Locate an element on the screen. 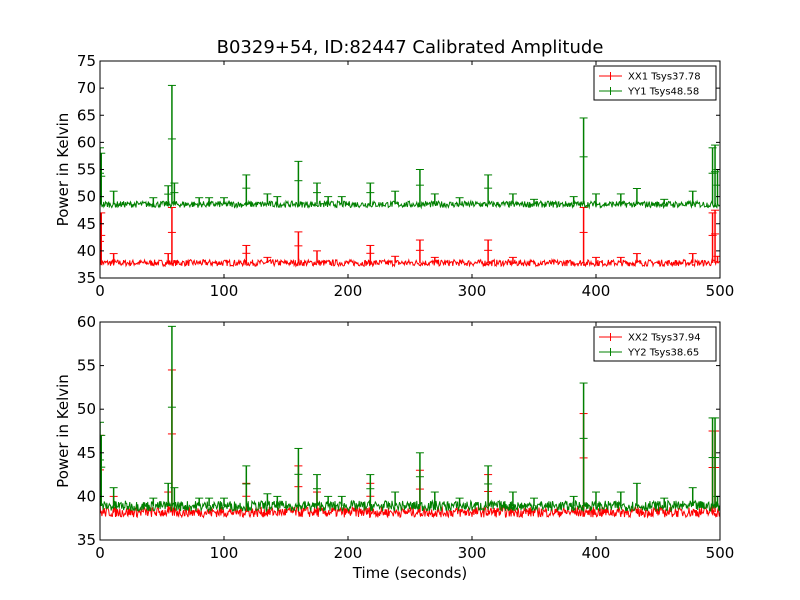 Image resolution: width=800 pixels, height=600 pixels. legend: XX2 Tsys37.94 YY2 Tsys38.65 is located at coordinates (655, 344).